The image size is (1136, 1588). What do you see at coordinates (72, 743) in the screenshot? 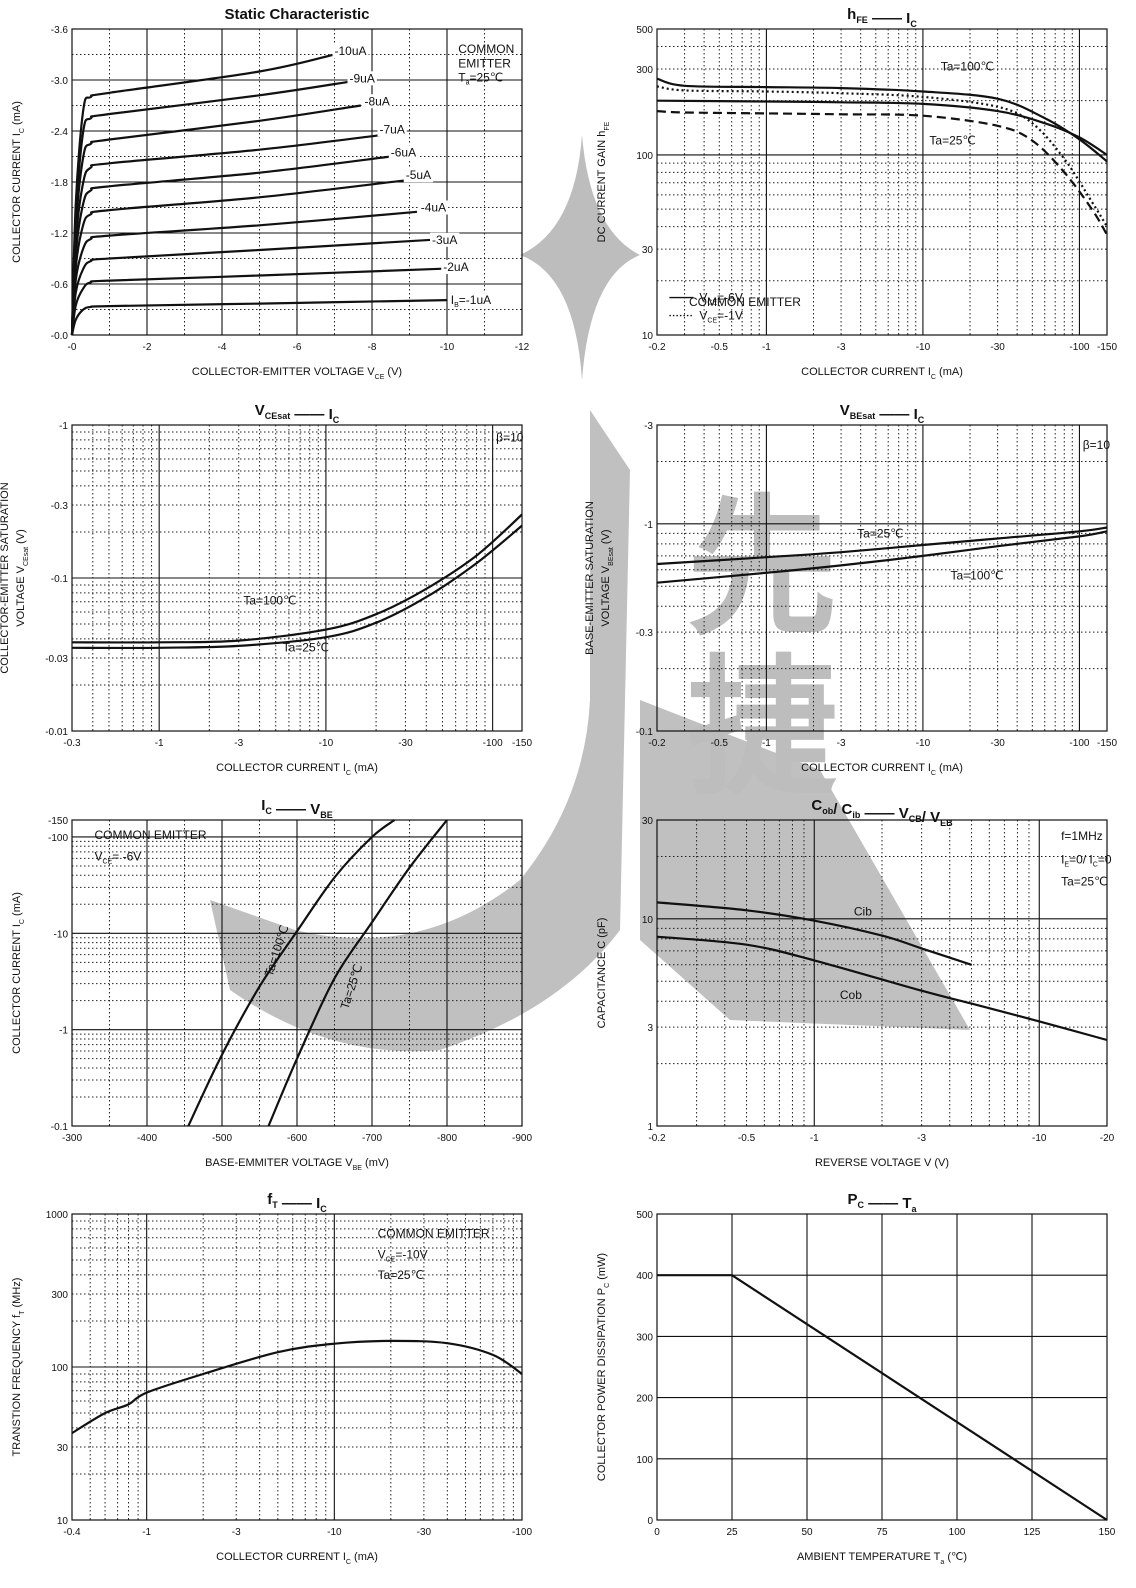
I see `x-tick-label: -0.3` at bounding box center [72, 743].